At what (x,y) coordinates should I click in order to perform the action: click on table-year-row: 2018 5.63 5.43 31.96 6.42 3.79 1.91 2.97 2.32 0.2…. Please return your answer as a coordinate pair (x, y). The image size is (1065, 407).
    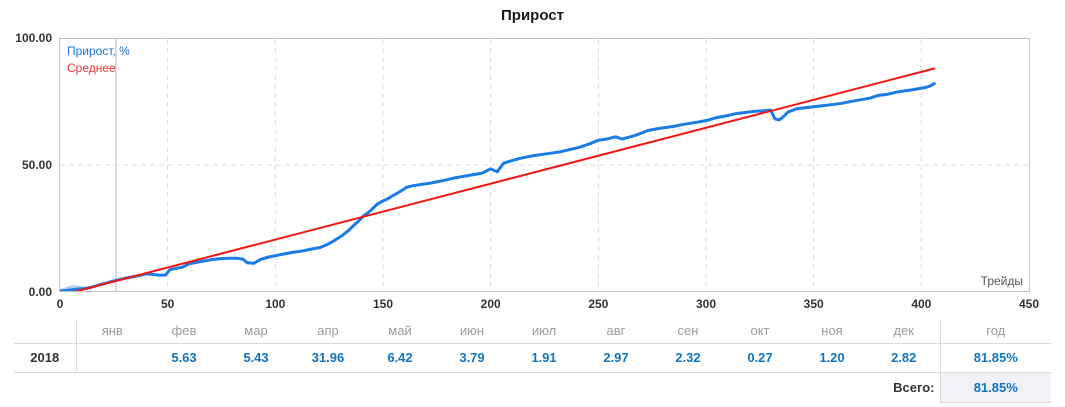
    Looking at the image, I should click on (532, 358).